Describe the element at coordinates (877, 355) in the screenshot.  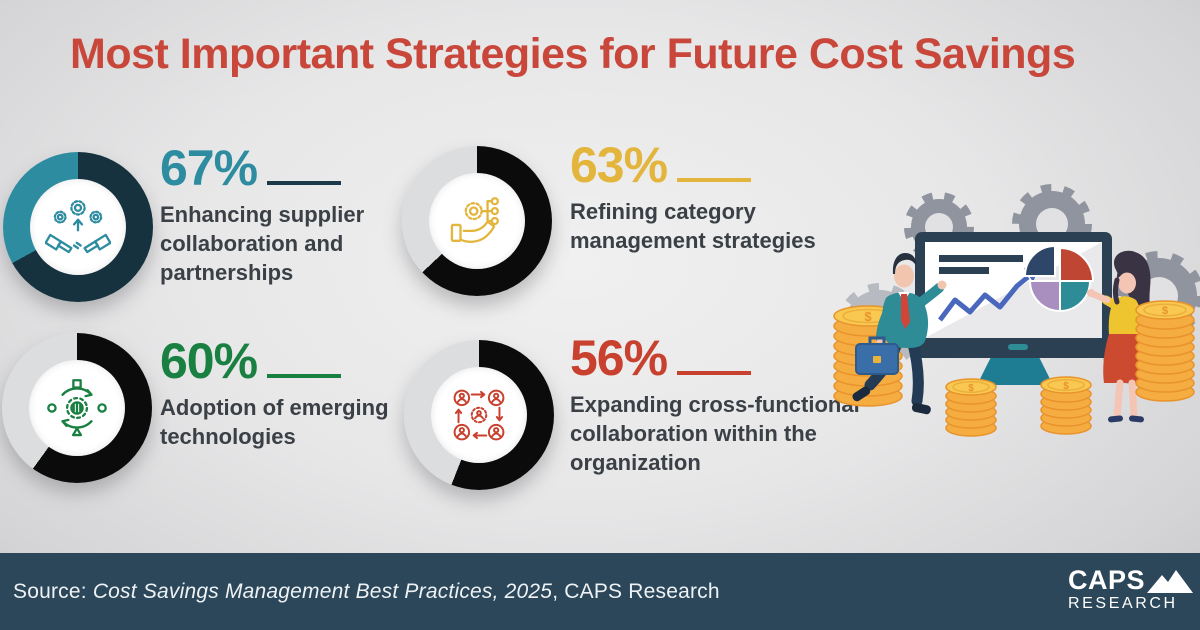
I see `briefcase` at that location.